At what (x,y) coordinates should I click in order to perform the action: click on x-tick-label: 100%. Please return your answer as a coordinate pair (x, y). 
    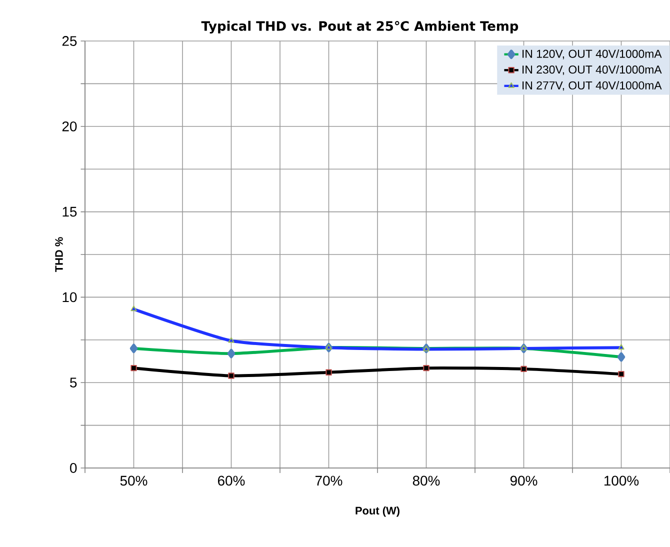
    Looking at the image, I should click on (621, 481).